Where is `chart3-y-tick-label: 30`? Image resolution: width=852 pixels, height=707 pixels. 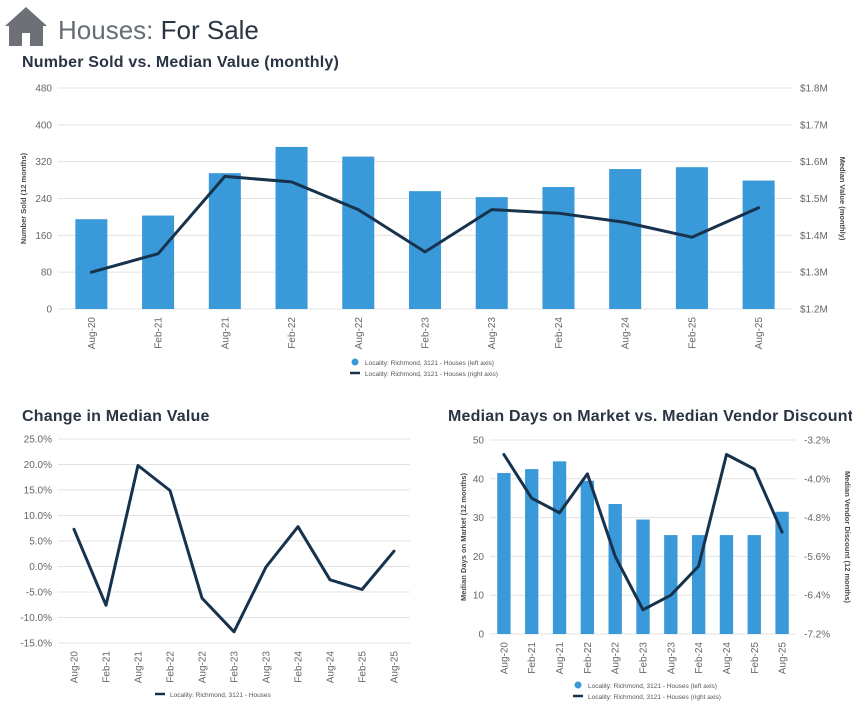 chart3-y-tick-label: 30 is located at coordinates (479, 518).